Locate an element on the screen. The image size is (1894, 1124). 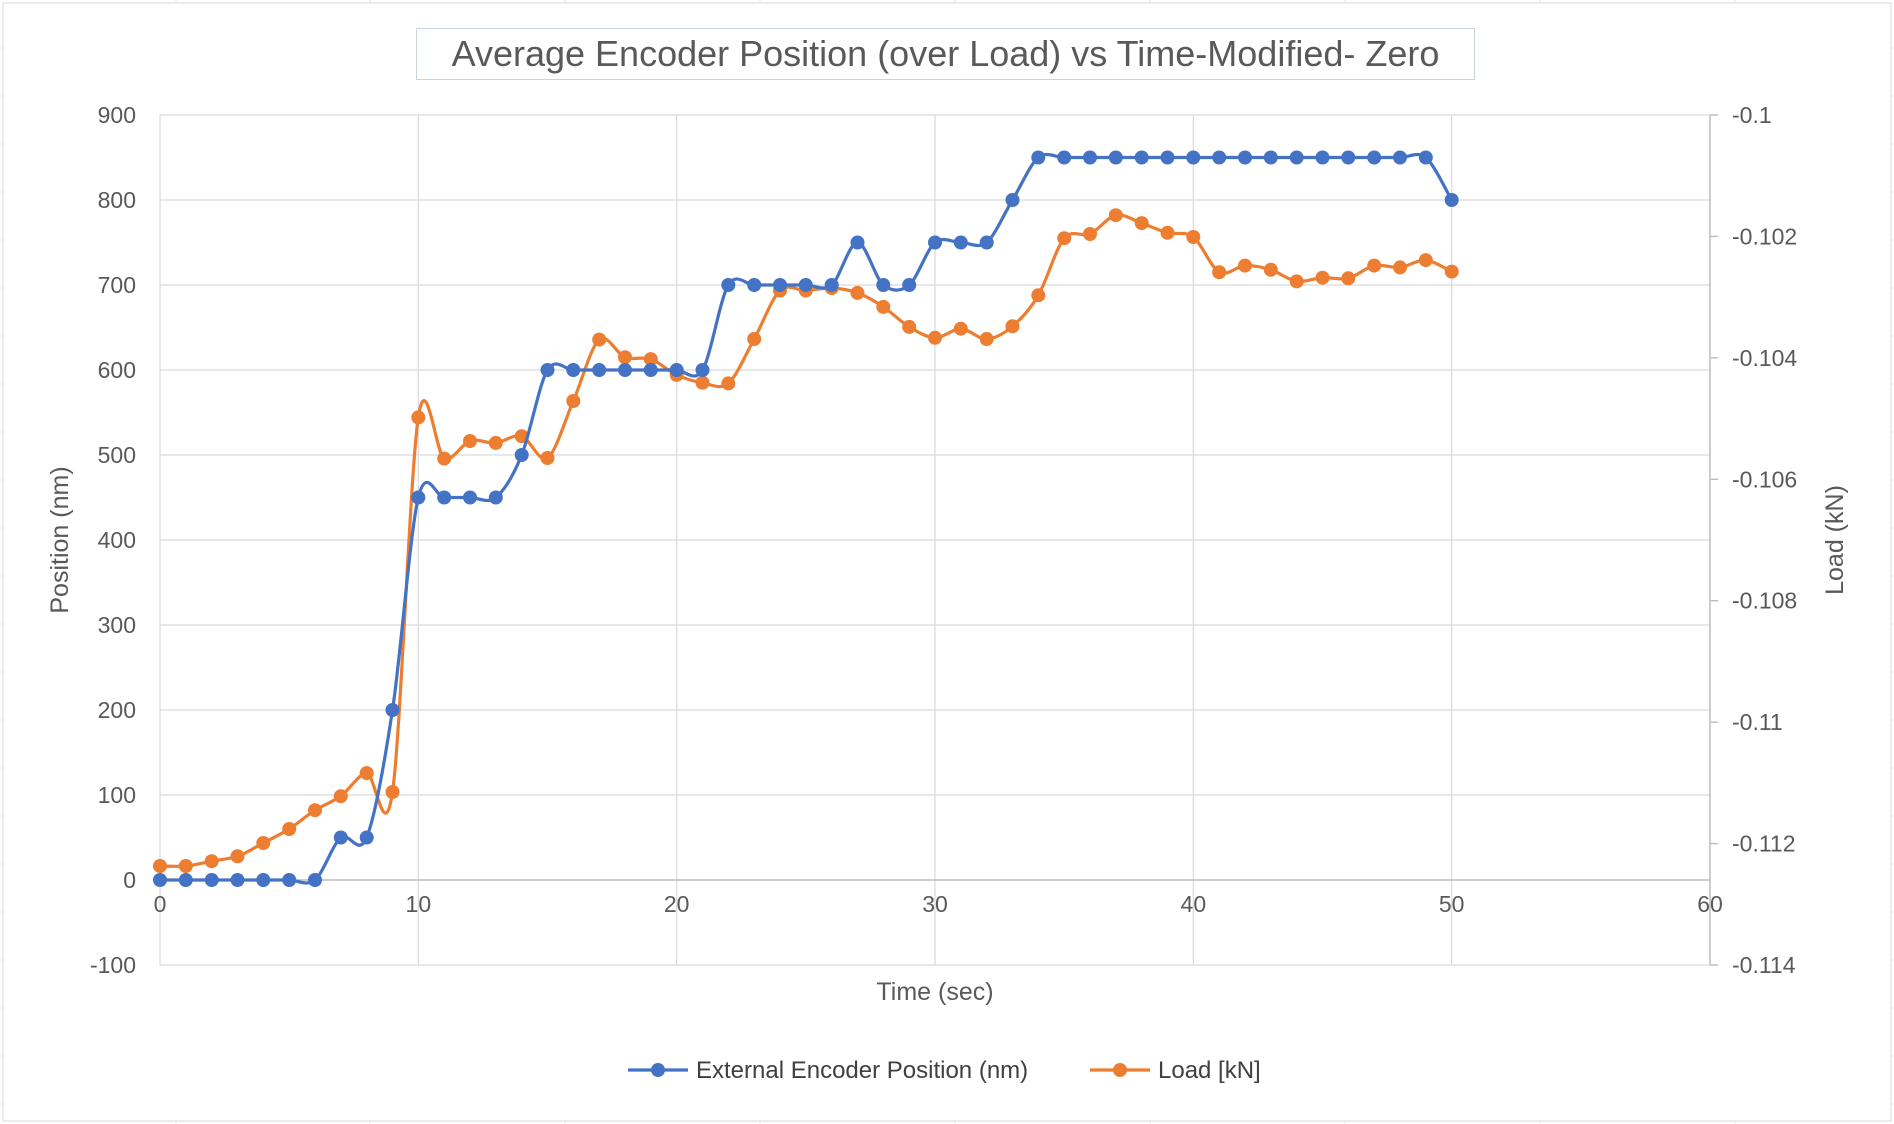
legend-marker is located at coordinates (1120, 1070).